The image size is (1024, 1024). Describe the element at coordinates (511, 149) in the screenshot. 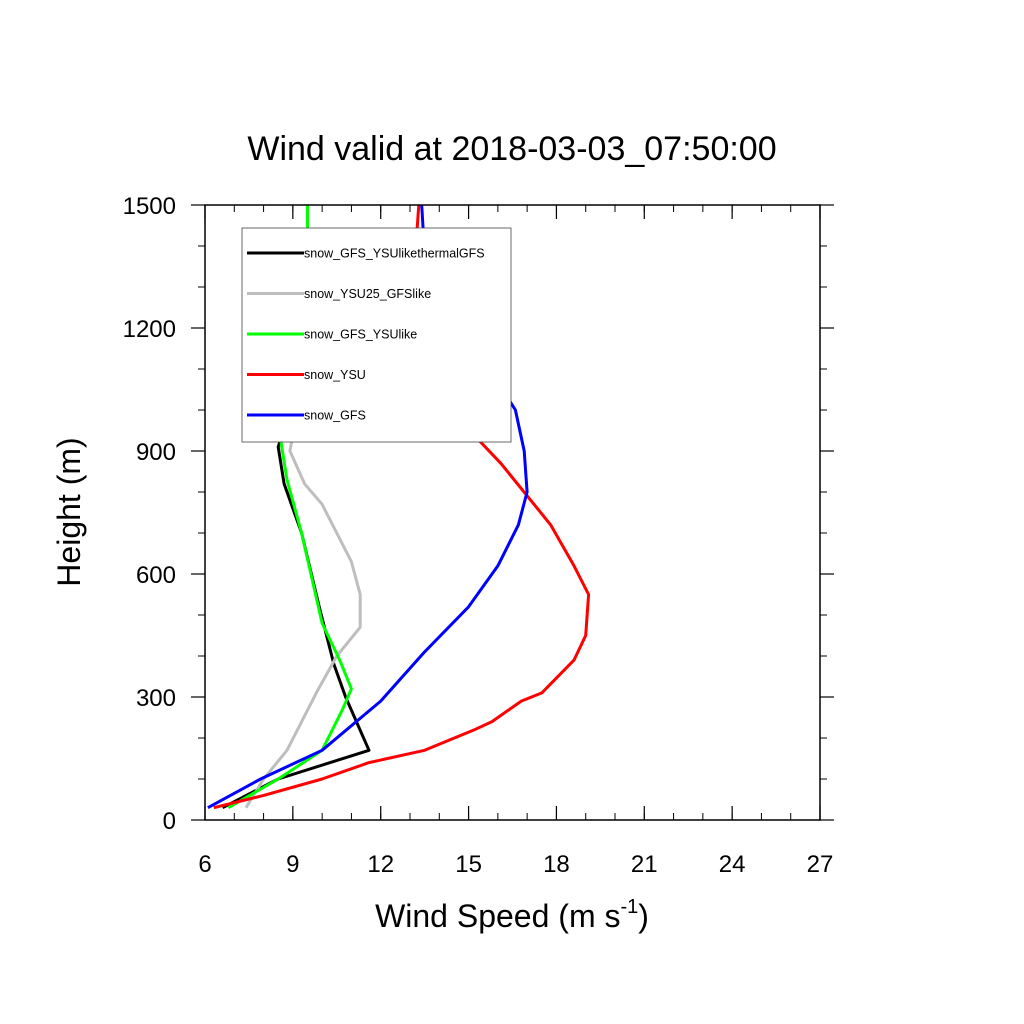

I see `chart-title: Wind valid at 2018-03-03_07:50:00` at that location.